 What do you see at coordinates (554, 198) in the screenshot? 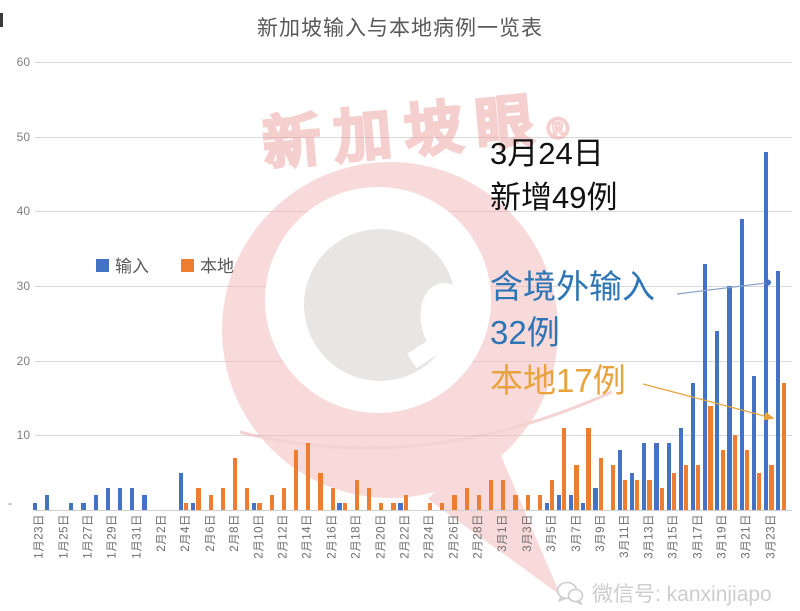
I see `annotation-headline-count: 新增49例` at bounding box center [554, 198].